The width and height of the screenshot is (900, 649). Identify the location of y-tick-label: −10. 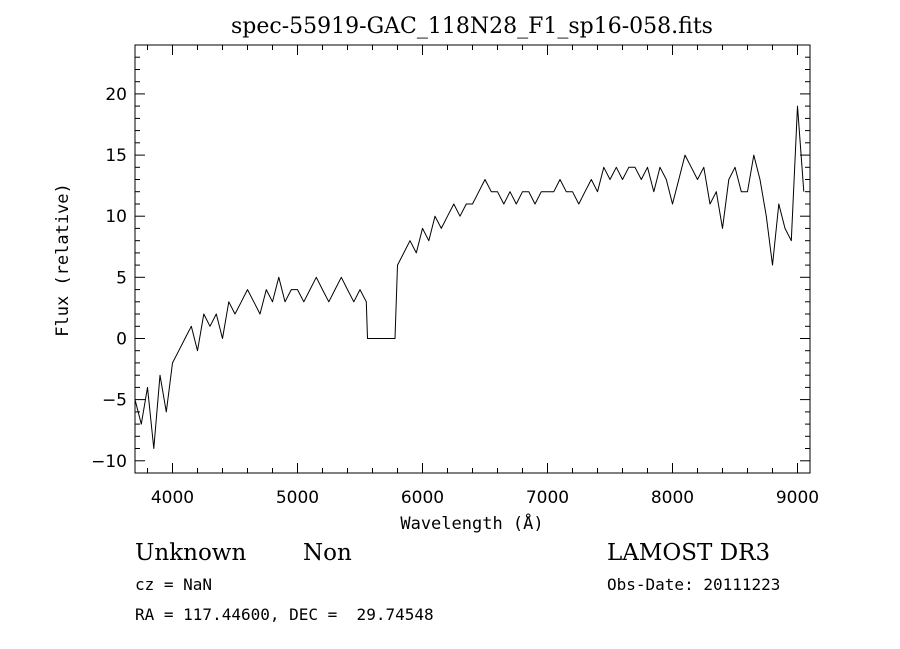
(109, 462).